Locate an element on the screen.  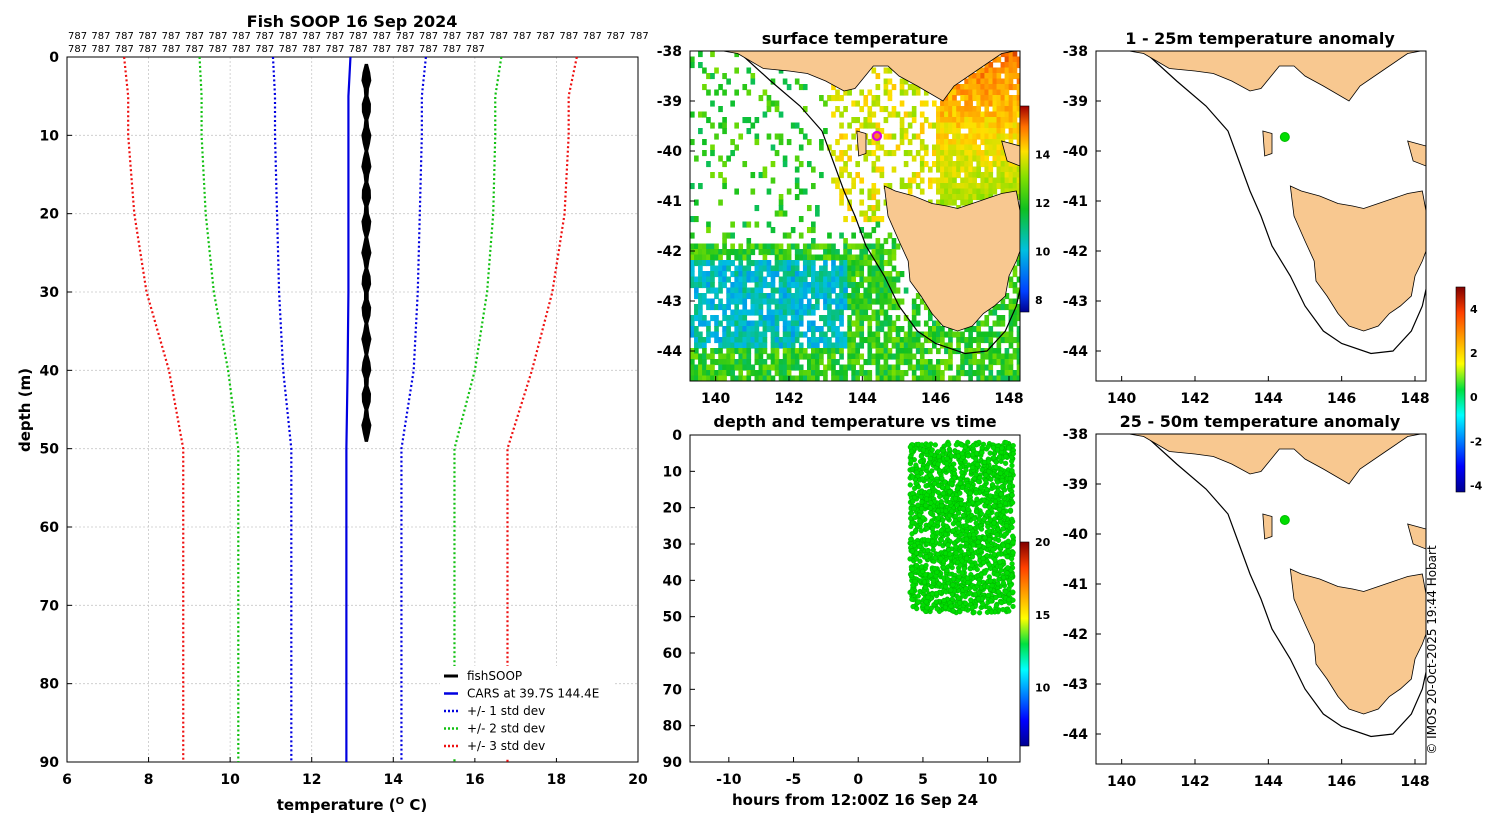
ytick-label: 60 is located at coordinates (673, 654).